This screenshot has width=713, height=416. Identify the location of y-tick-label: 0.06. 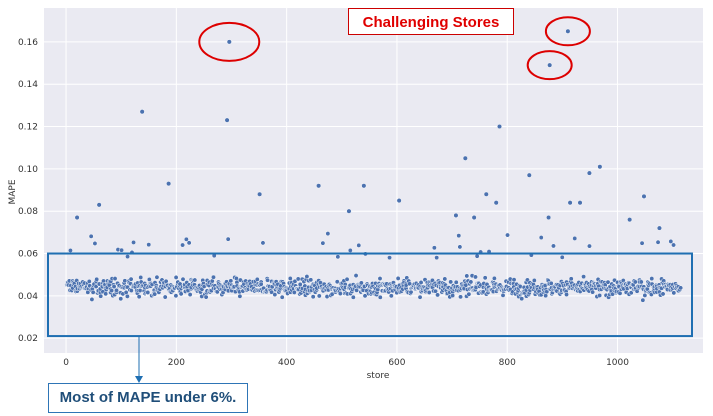
(28, 255).